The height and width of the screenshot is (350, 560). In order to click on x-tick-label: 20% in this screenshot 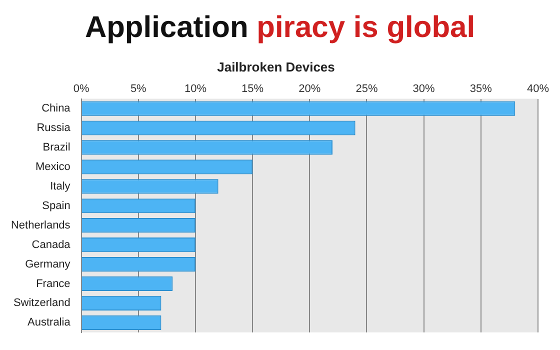, I will do `click(309, 89)`.